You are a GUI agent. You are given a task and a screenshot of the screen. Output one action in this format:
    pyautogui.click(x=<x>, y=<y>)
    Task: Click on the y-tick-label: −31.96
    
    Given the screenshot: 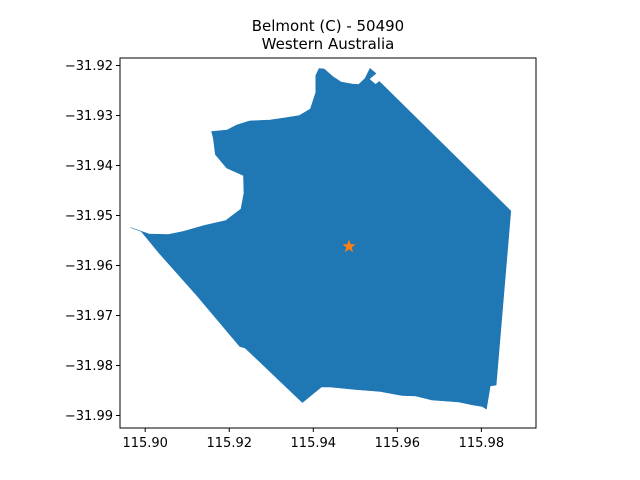 What is the action you would take?
    pyautogui.click(x=89, y=266)
    